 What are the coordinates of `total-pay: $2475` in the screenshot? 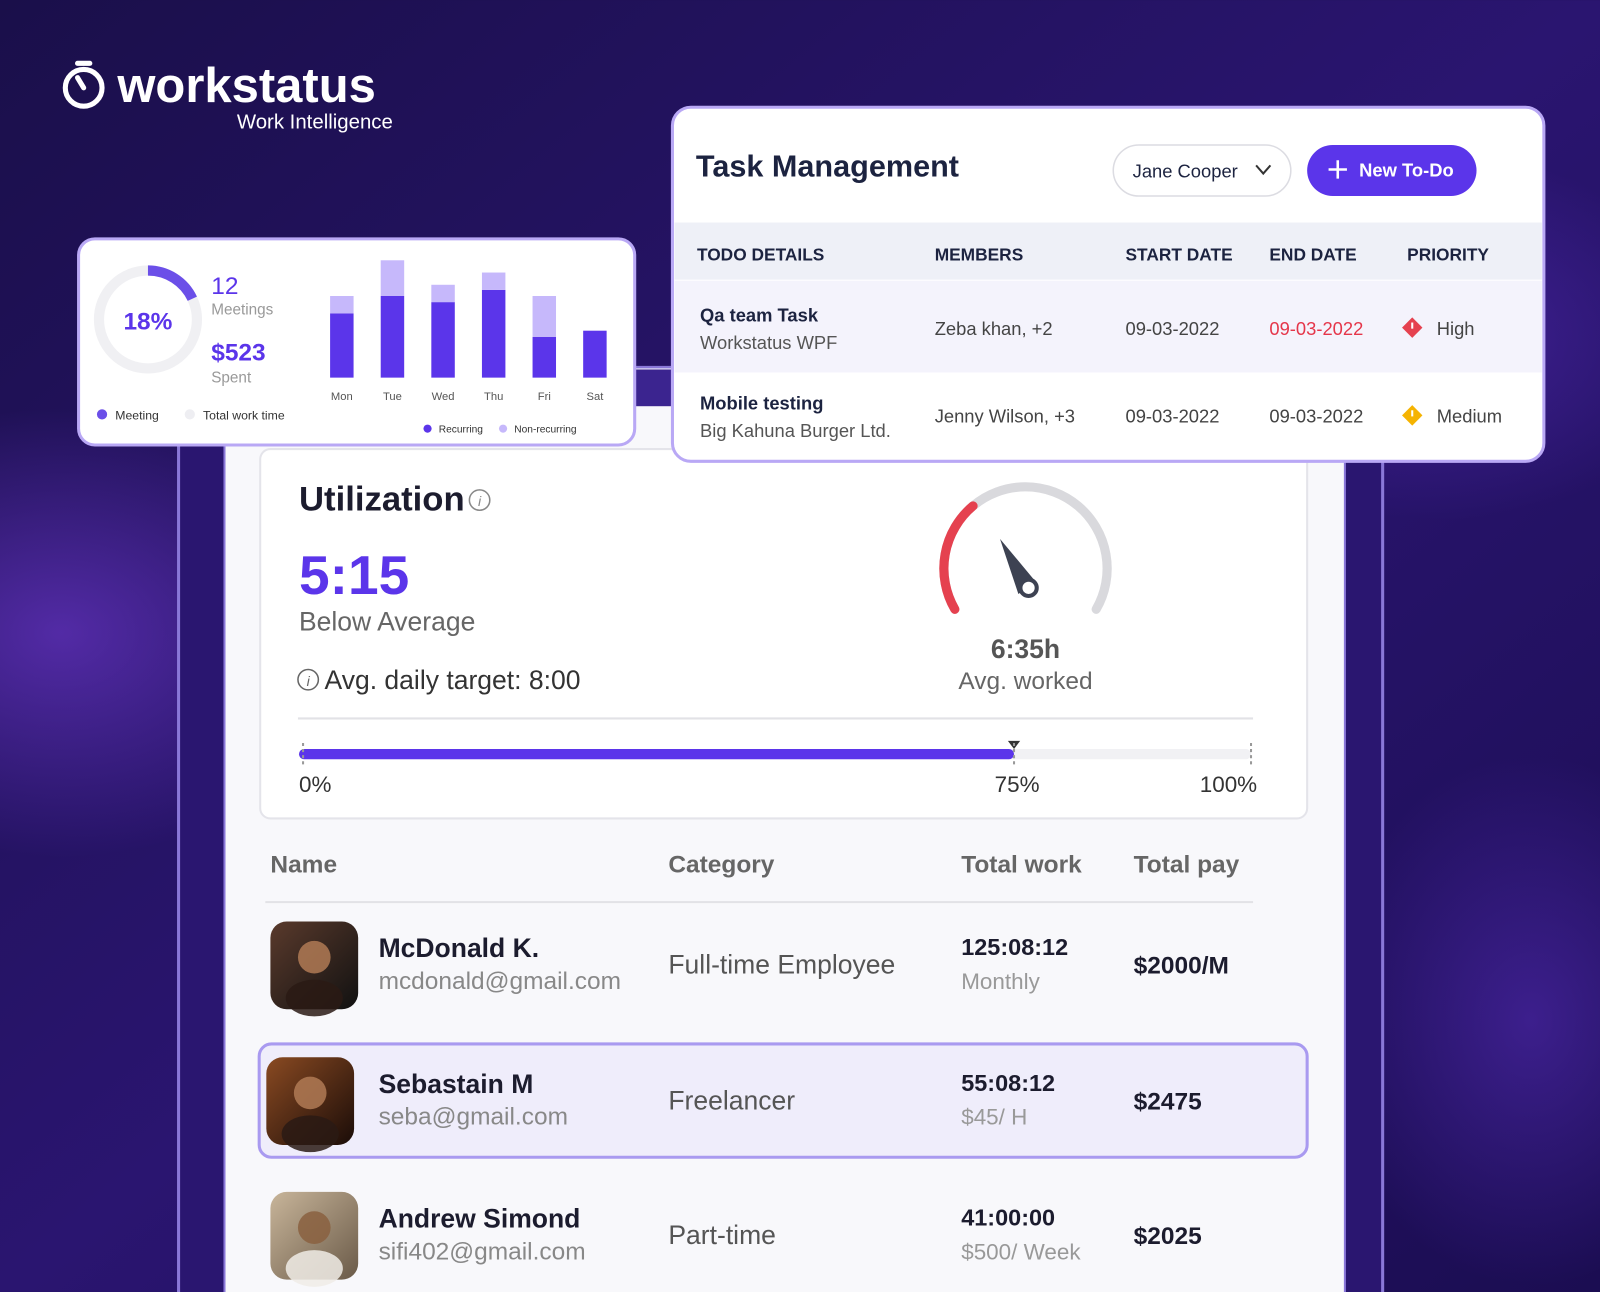 It's located at (1168, 1101).